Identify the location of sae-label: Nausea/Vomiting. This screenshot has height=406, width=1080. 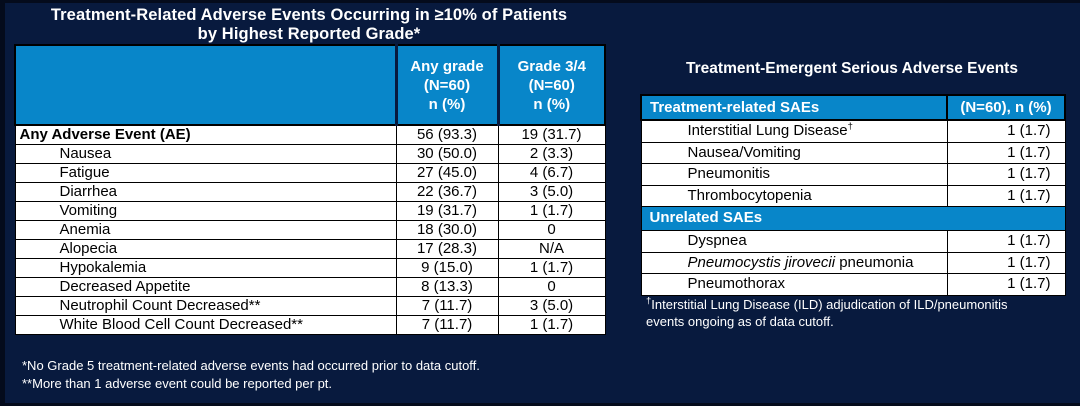
(794, 152).